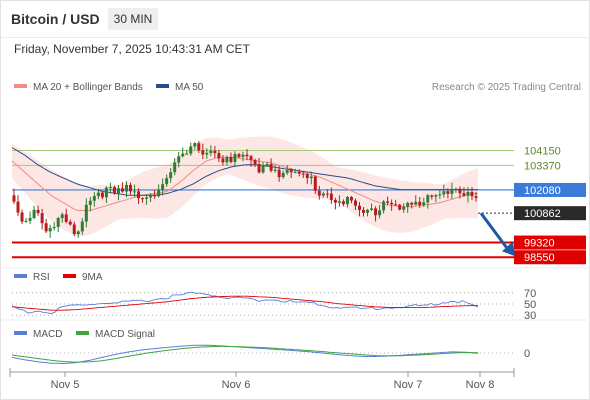 Image resolution: width=590 pixels, height=400 pixels. What do you see at coordinates (236, 385) in the screenshot?
I see `x-axis-tick-label: Nov 6` at bounding box center [236, 385].